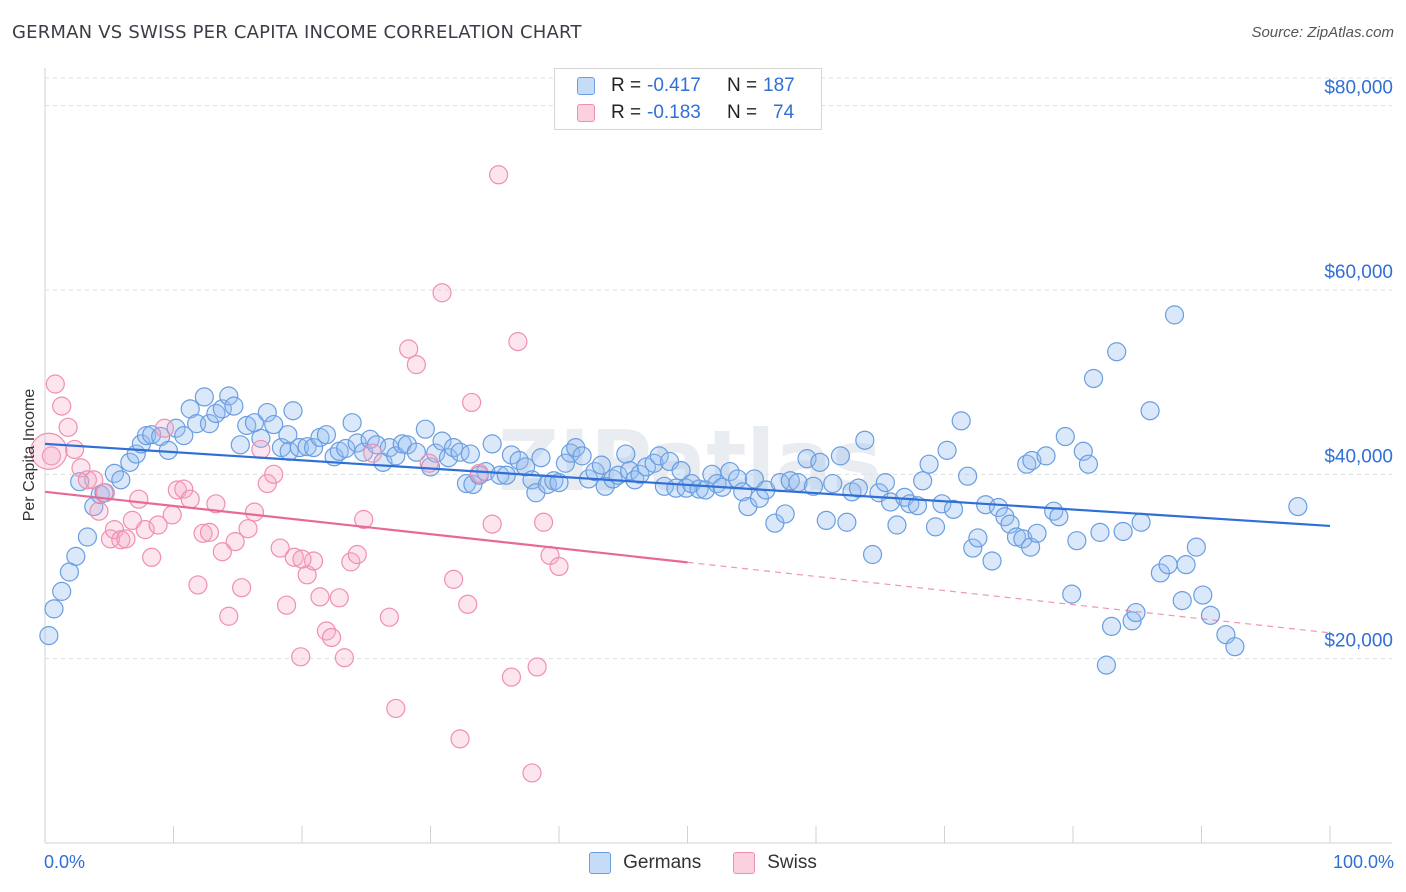 The image size is (1406, 892). What do you see at coordinates (1358, 88) in the screenshot?
I see `y-tick-label: $80,000` at bounding box center [1358, 88].